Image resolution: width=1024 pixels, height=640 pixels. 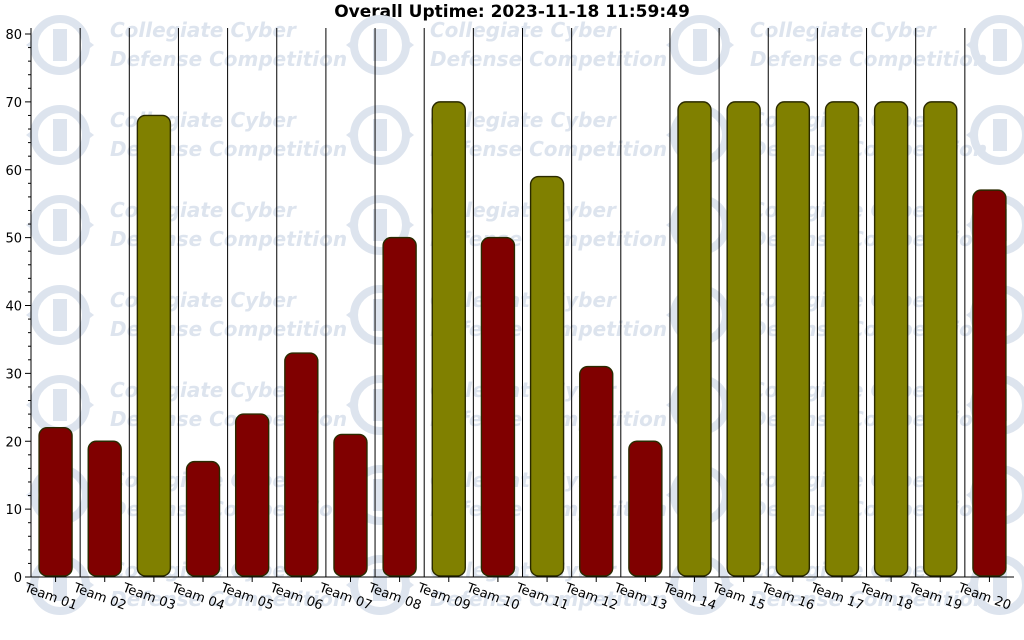 I want to click on x-tick-label: Team 02, so click(x=99, y=596).